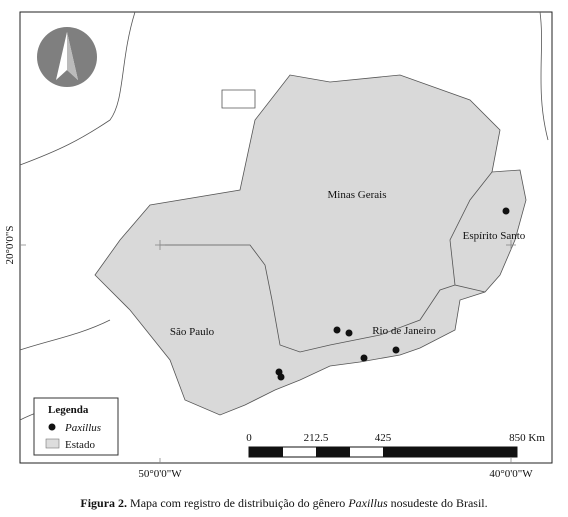 Image resolution: width=568 pixels, height=517 pixels. I want to click on occurrence-points, so click(392, 294).